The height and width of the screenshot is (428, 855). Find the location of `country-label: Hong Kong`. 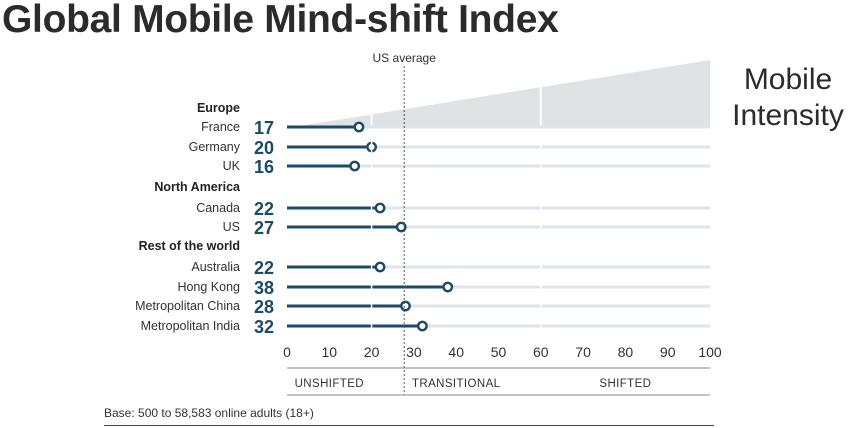

country-label: Hong Kong is located at coordinates (208, 287).